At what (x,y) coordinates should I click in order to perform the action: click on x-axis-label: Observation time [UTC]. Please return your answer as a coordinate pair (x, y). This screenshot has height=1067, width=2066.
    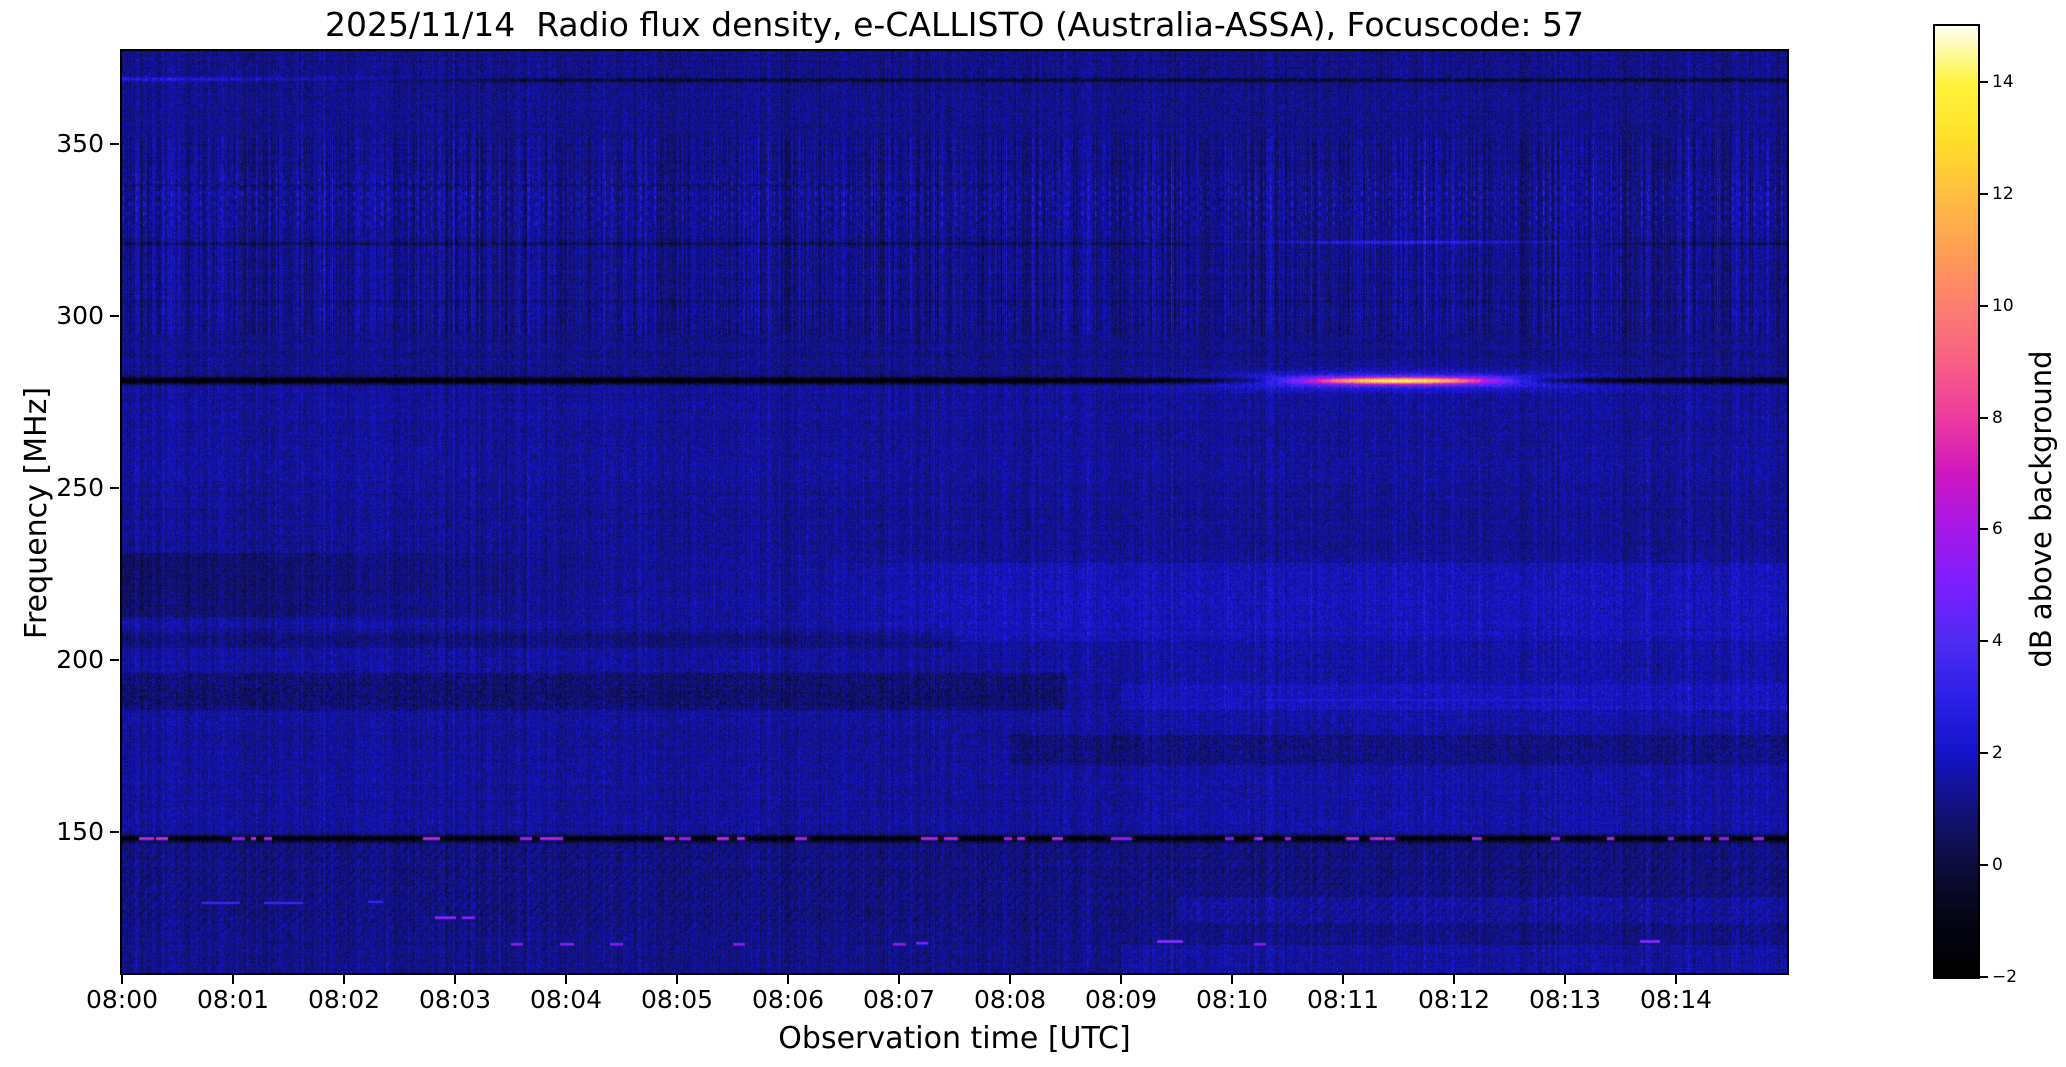
    Looking at the image, I should click on (954, 1038).